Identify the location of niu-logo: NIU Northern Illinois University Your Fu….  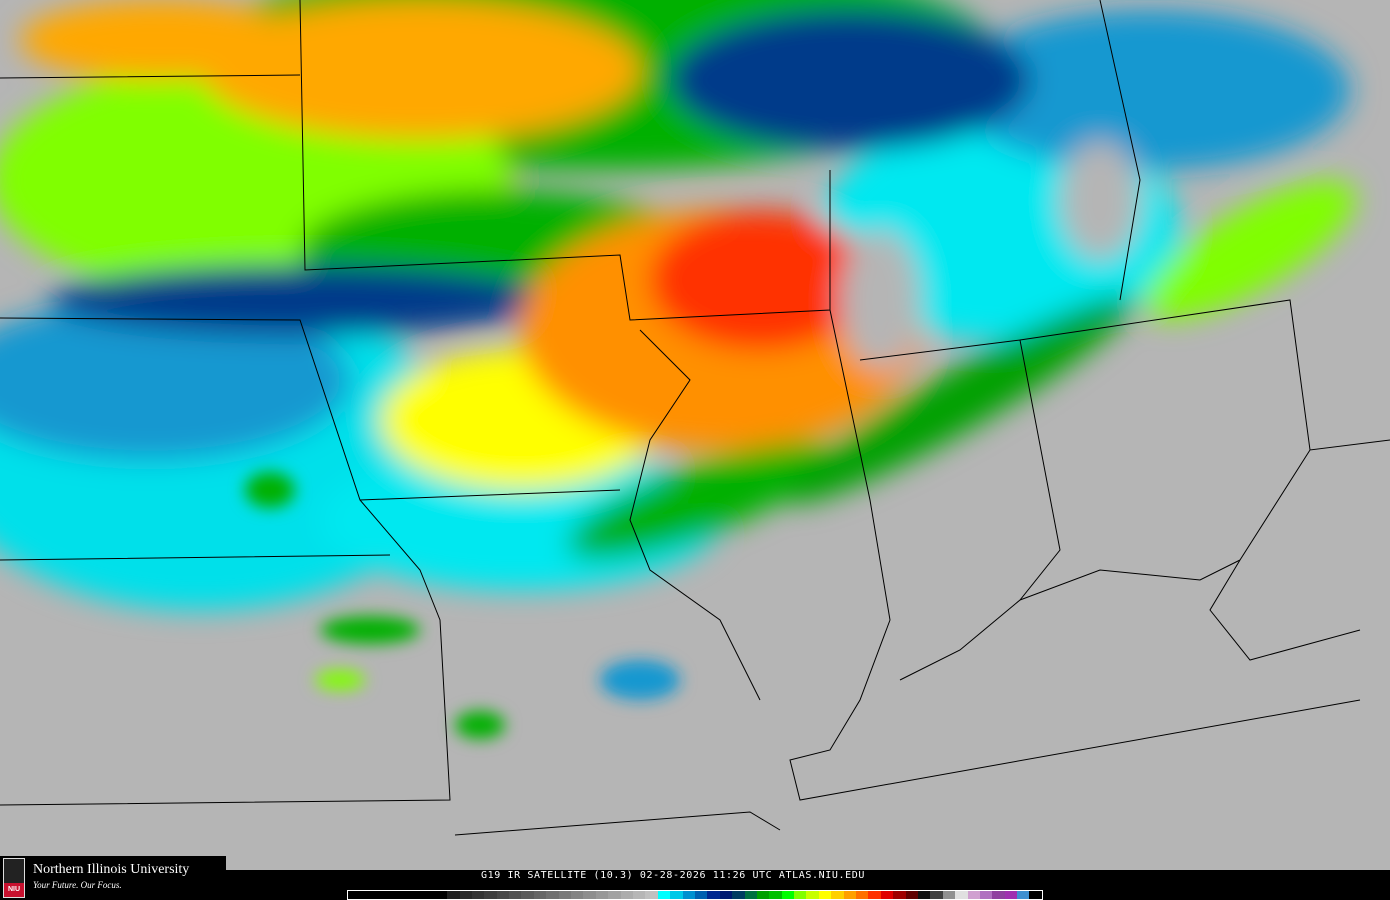
(113, 878).